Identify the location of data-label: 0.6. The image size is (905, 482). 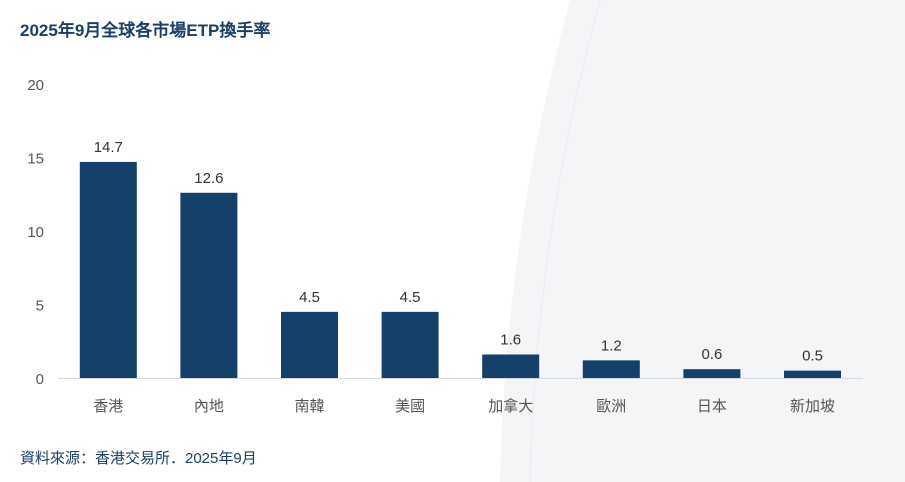
(711, 354).